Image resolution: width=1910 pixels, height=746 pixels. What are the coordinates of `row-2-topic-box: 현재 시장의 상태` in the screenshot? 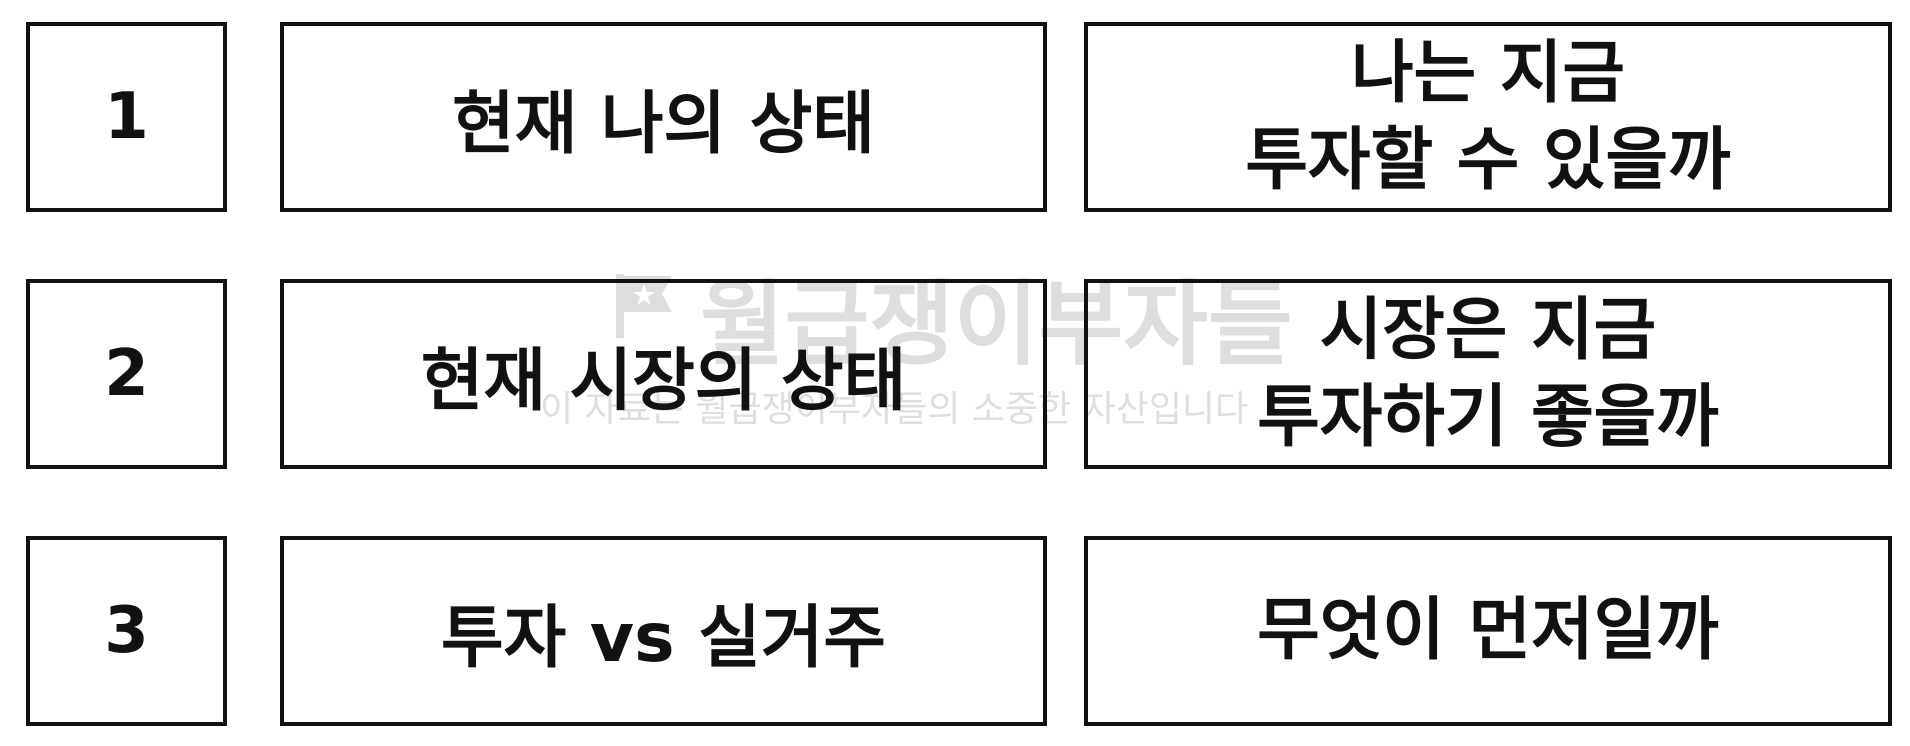 It's located at (663, 374).